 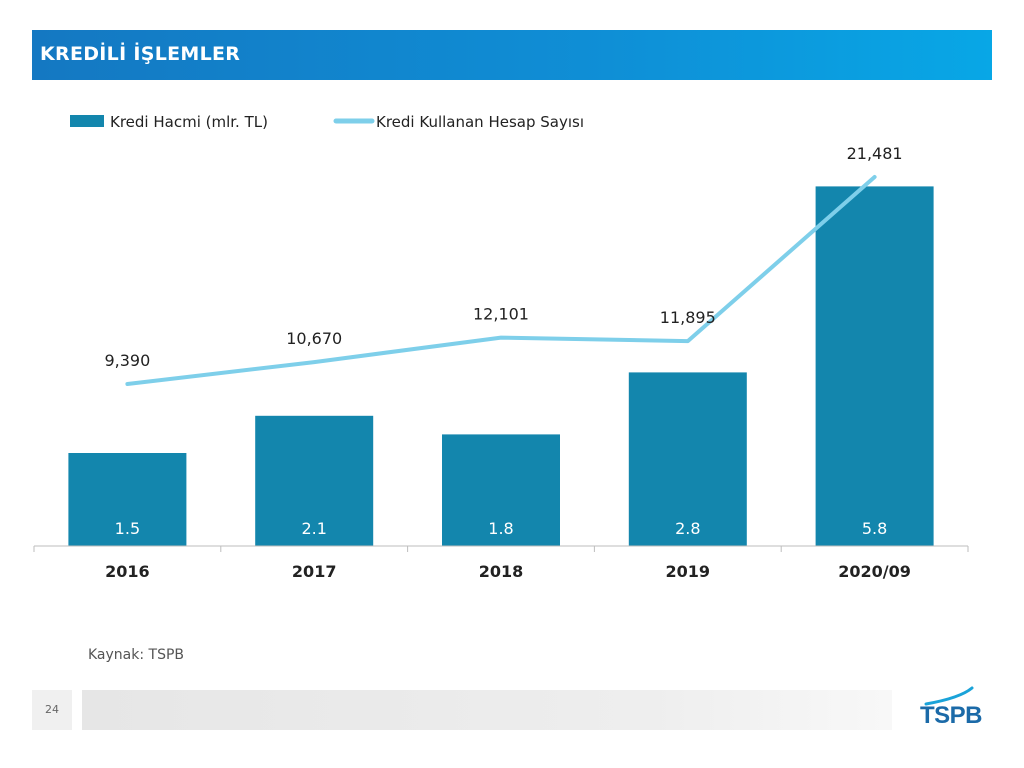 I want to click on x-tick-label: 2016, so click(x=127, y=571).